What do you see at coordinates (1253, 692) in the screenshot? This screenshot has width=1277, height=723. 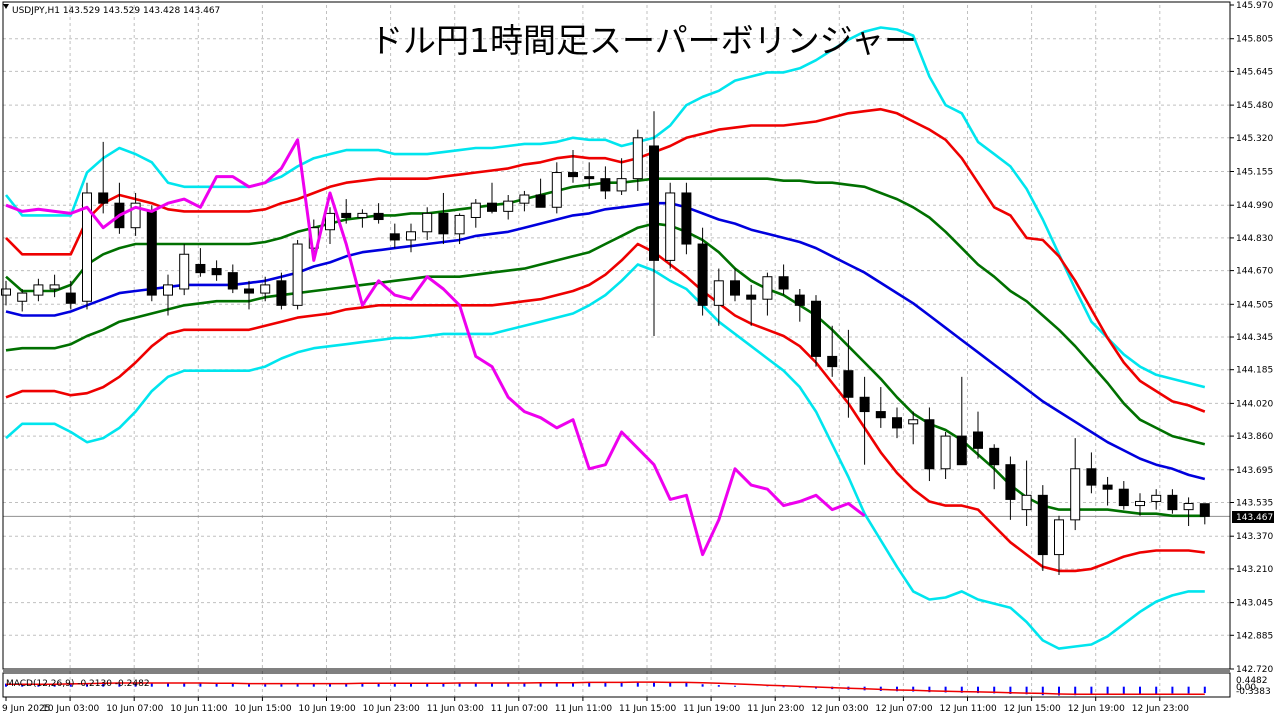 I see `macd-scale-bottom: -0.3383` at bounding box center [1253, 692].